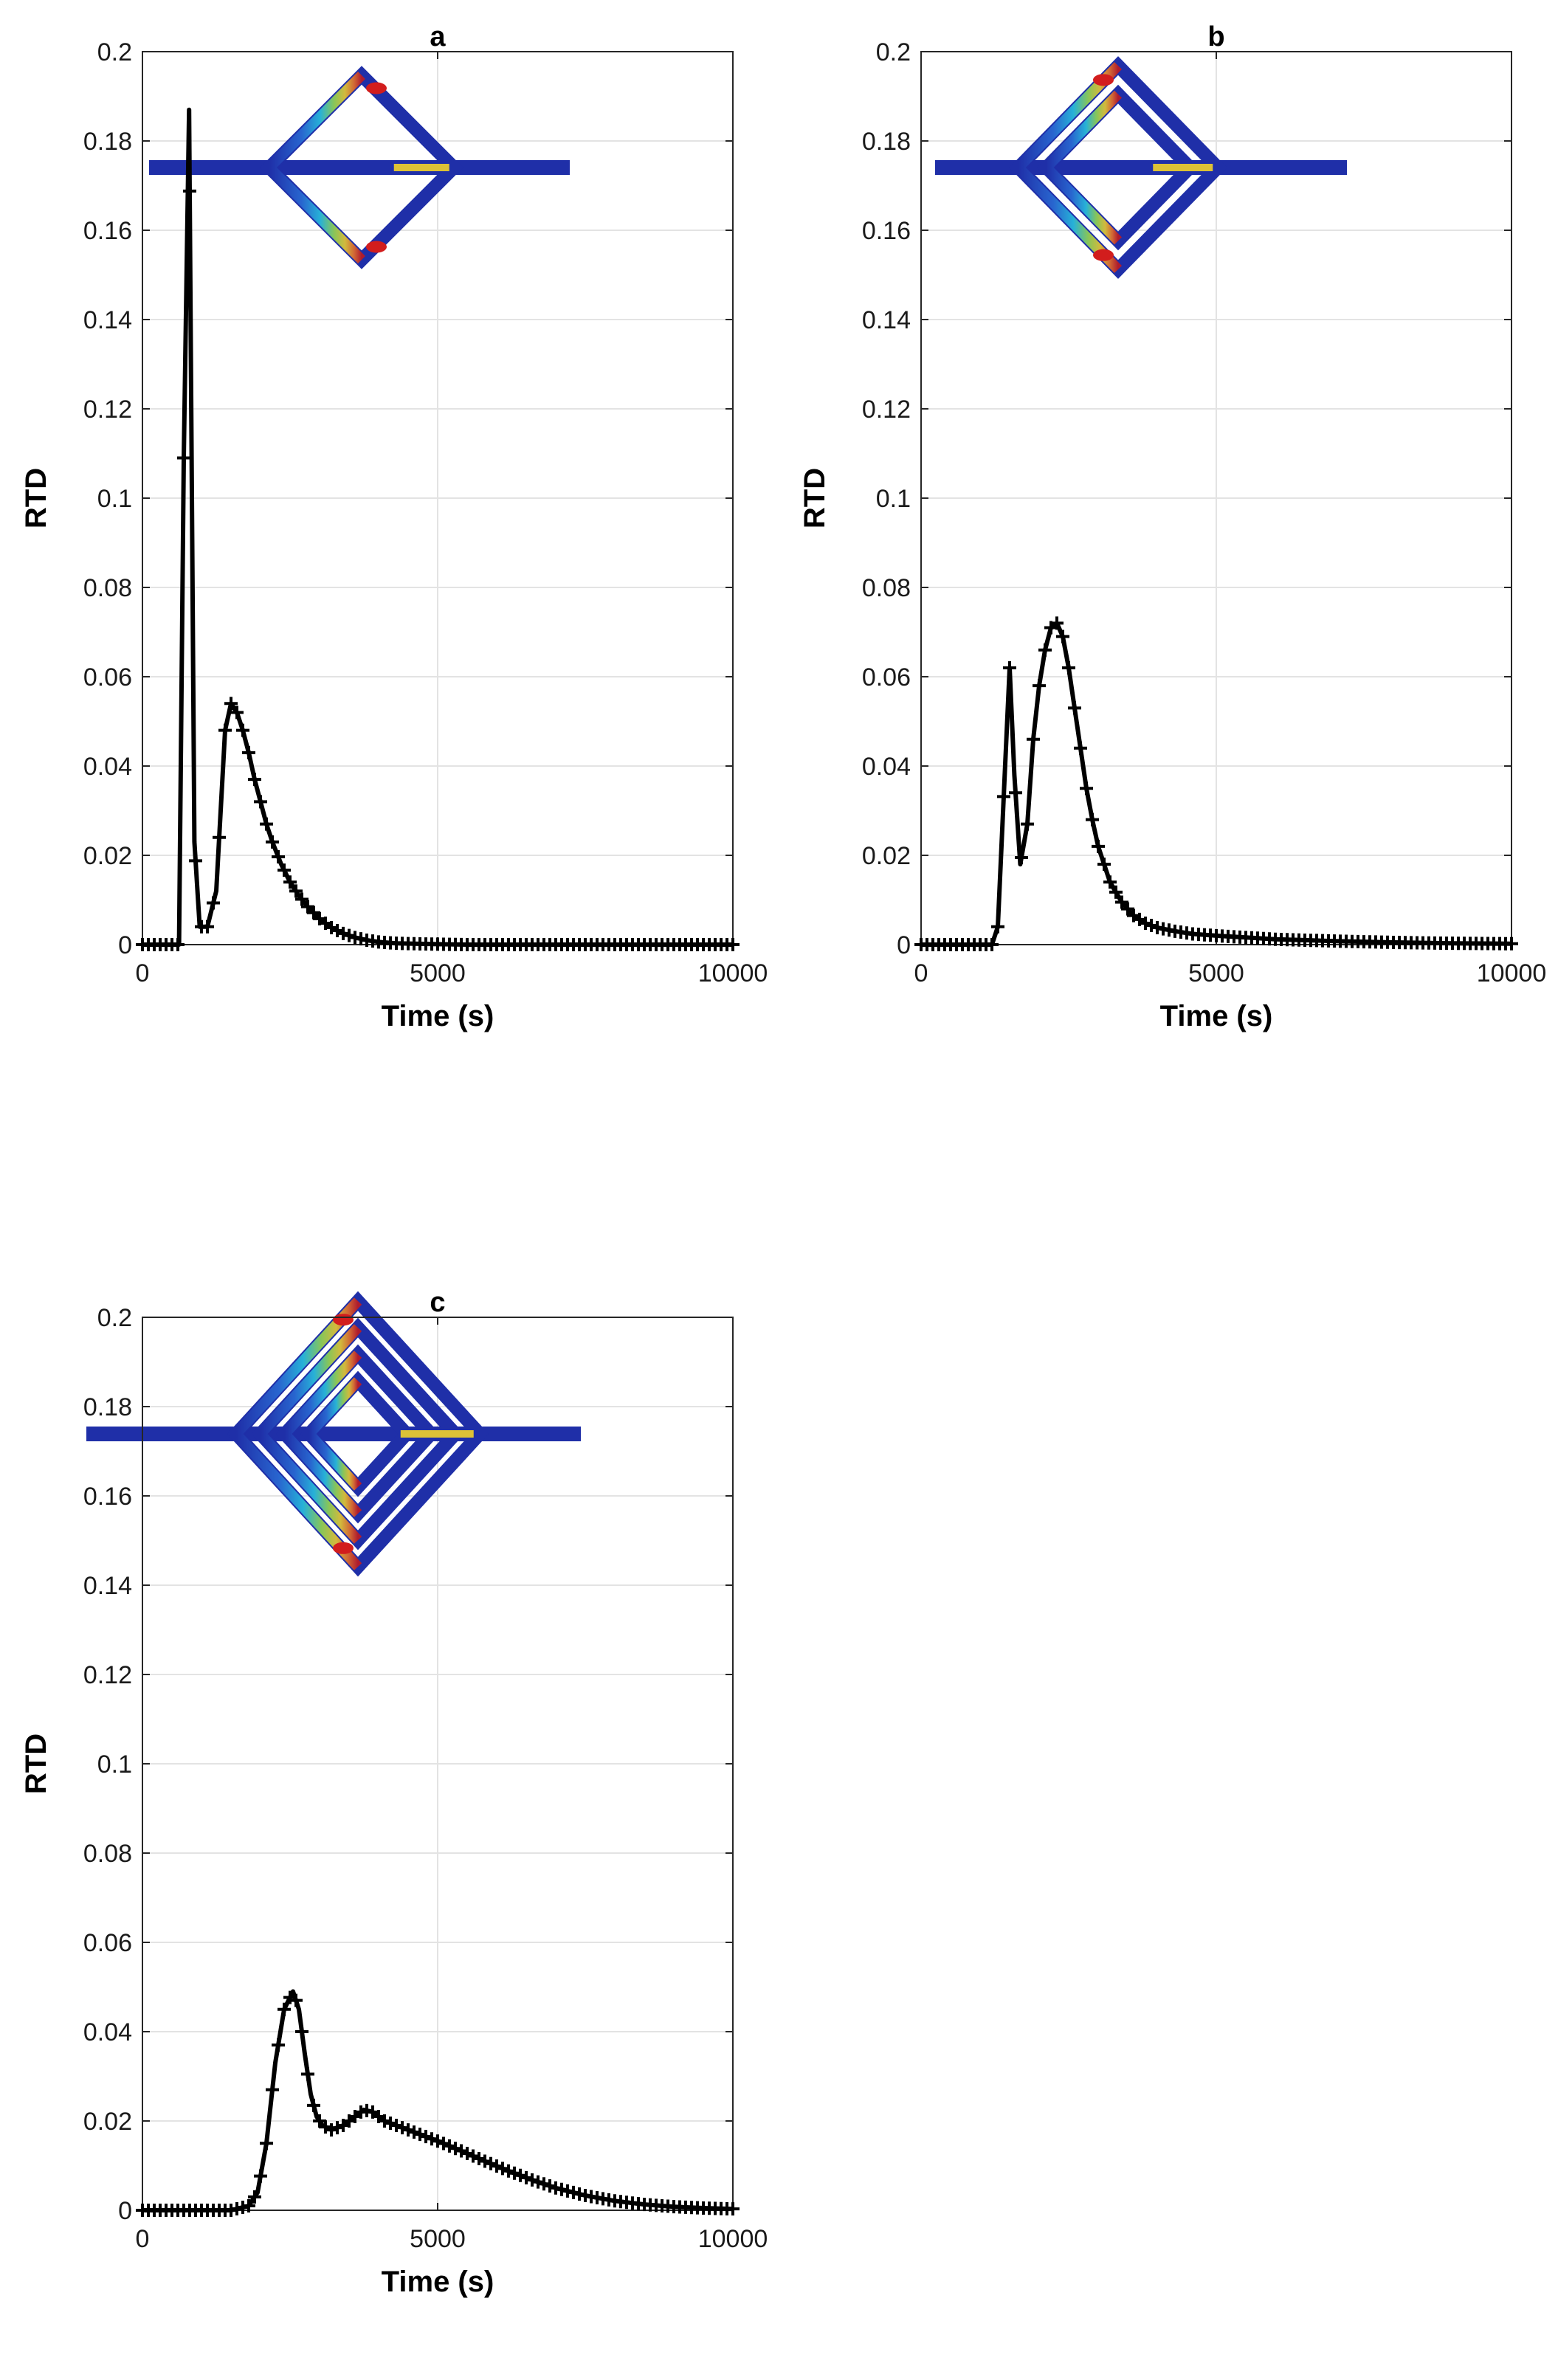  What do you see at coordinates (143, 973) in the screenshot?
I see `x-tick-label: 0` at bounding box center [143, 973].